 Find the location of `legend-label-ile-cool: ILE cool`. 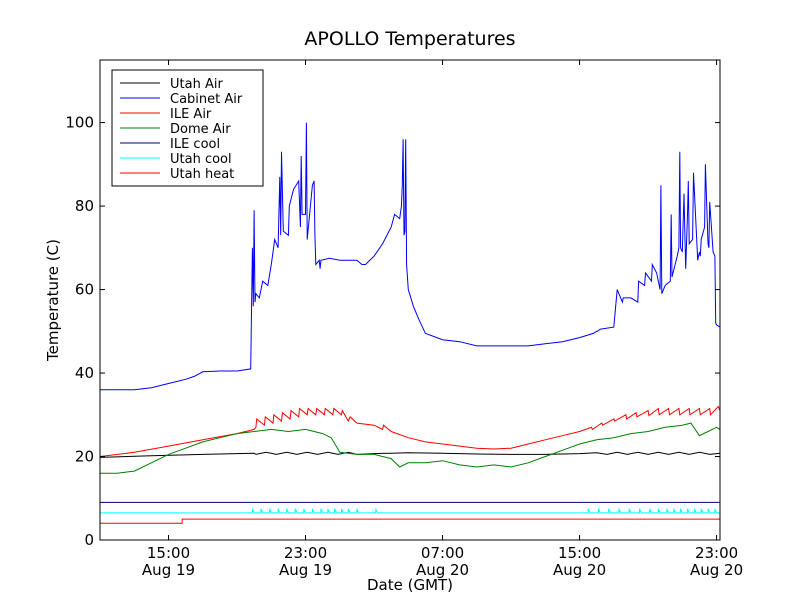

legend-label-ile-cool: ILE cool is located at coordinates (195, 144).